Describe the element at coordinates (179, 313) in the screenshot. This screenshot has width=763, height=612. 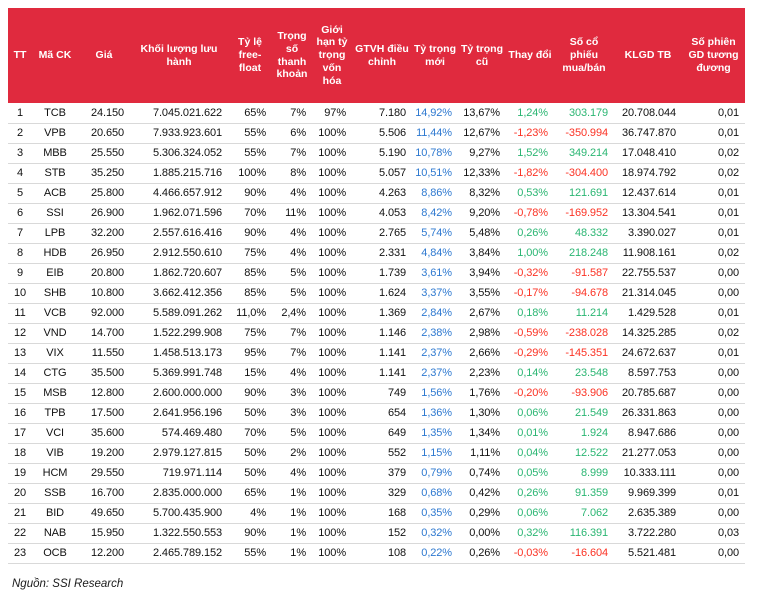
I see `cell-khoi-luong-luu-hanh: 5.589.091.262` at that location.